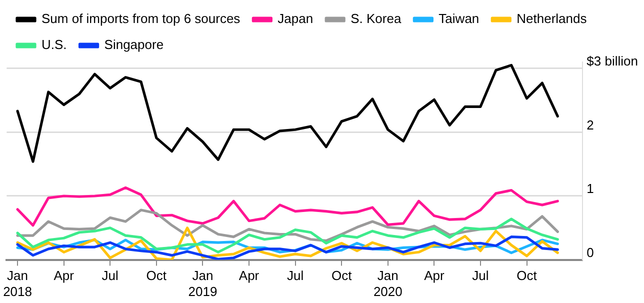 The height and width of the screenshot is (303, 644). What do you see at coordinates (203, 283) in the screenshot?
I see `x-tick-label: Jan 2019` at bounding box center [203, 283].